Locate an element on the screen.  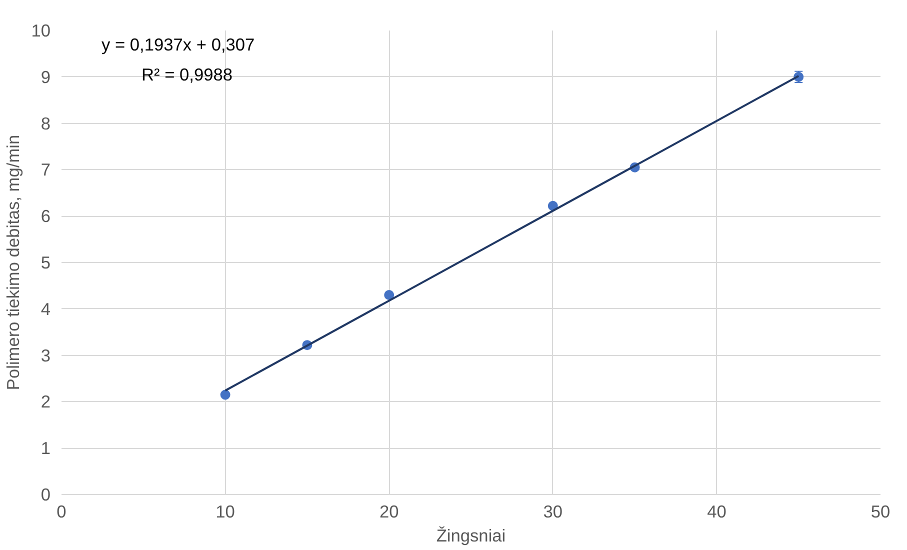
x-axis-title: Žingsniai is located at coordinates (471, 536).